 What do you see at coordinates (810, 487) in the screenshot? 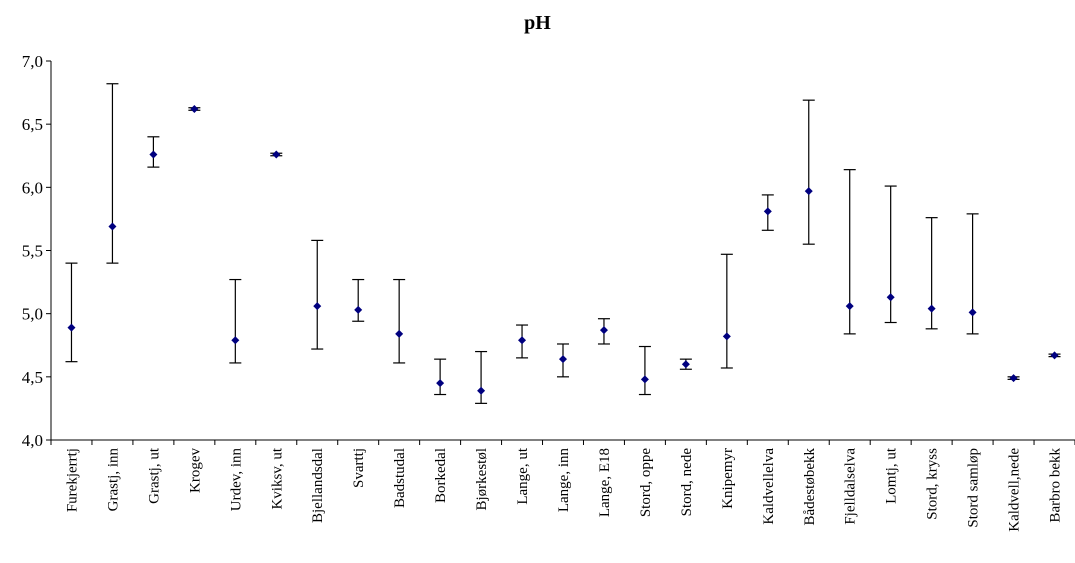
I see `x-tick-label: Bådestøbekk` at bounding box center [810, 487].